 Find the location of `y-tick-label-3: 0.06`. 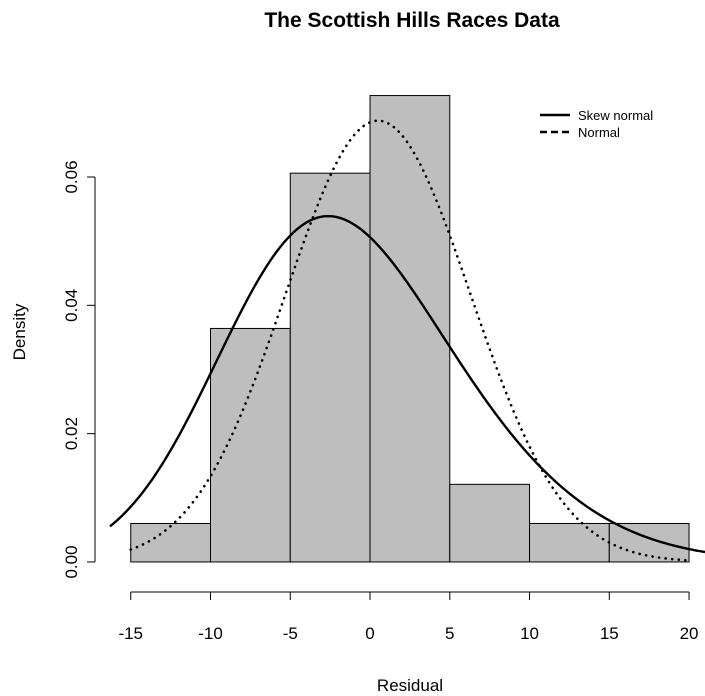

y-tick-label-3: 0.06 is located at coordinates (71, 176).